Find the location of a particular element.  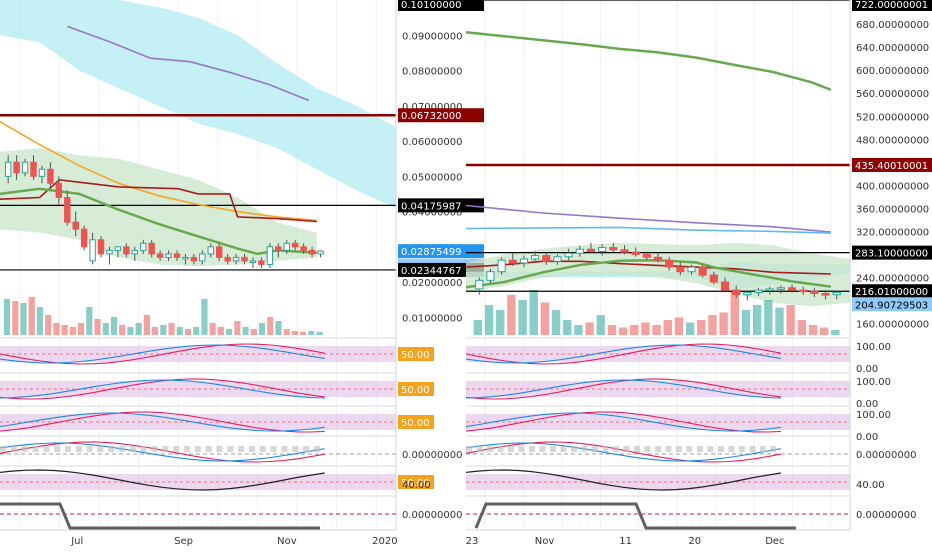

series-line-ma-purple is located at coordinates (188, 63).